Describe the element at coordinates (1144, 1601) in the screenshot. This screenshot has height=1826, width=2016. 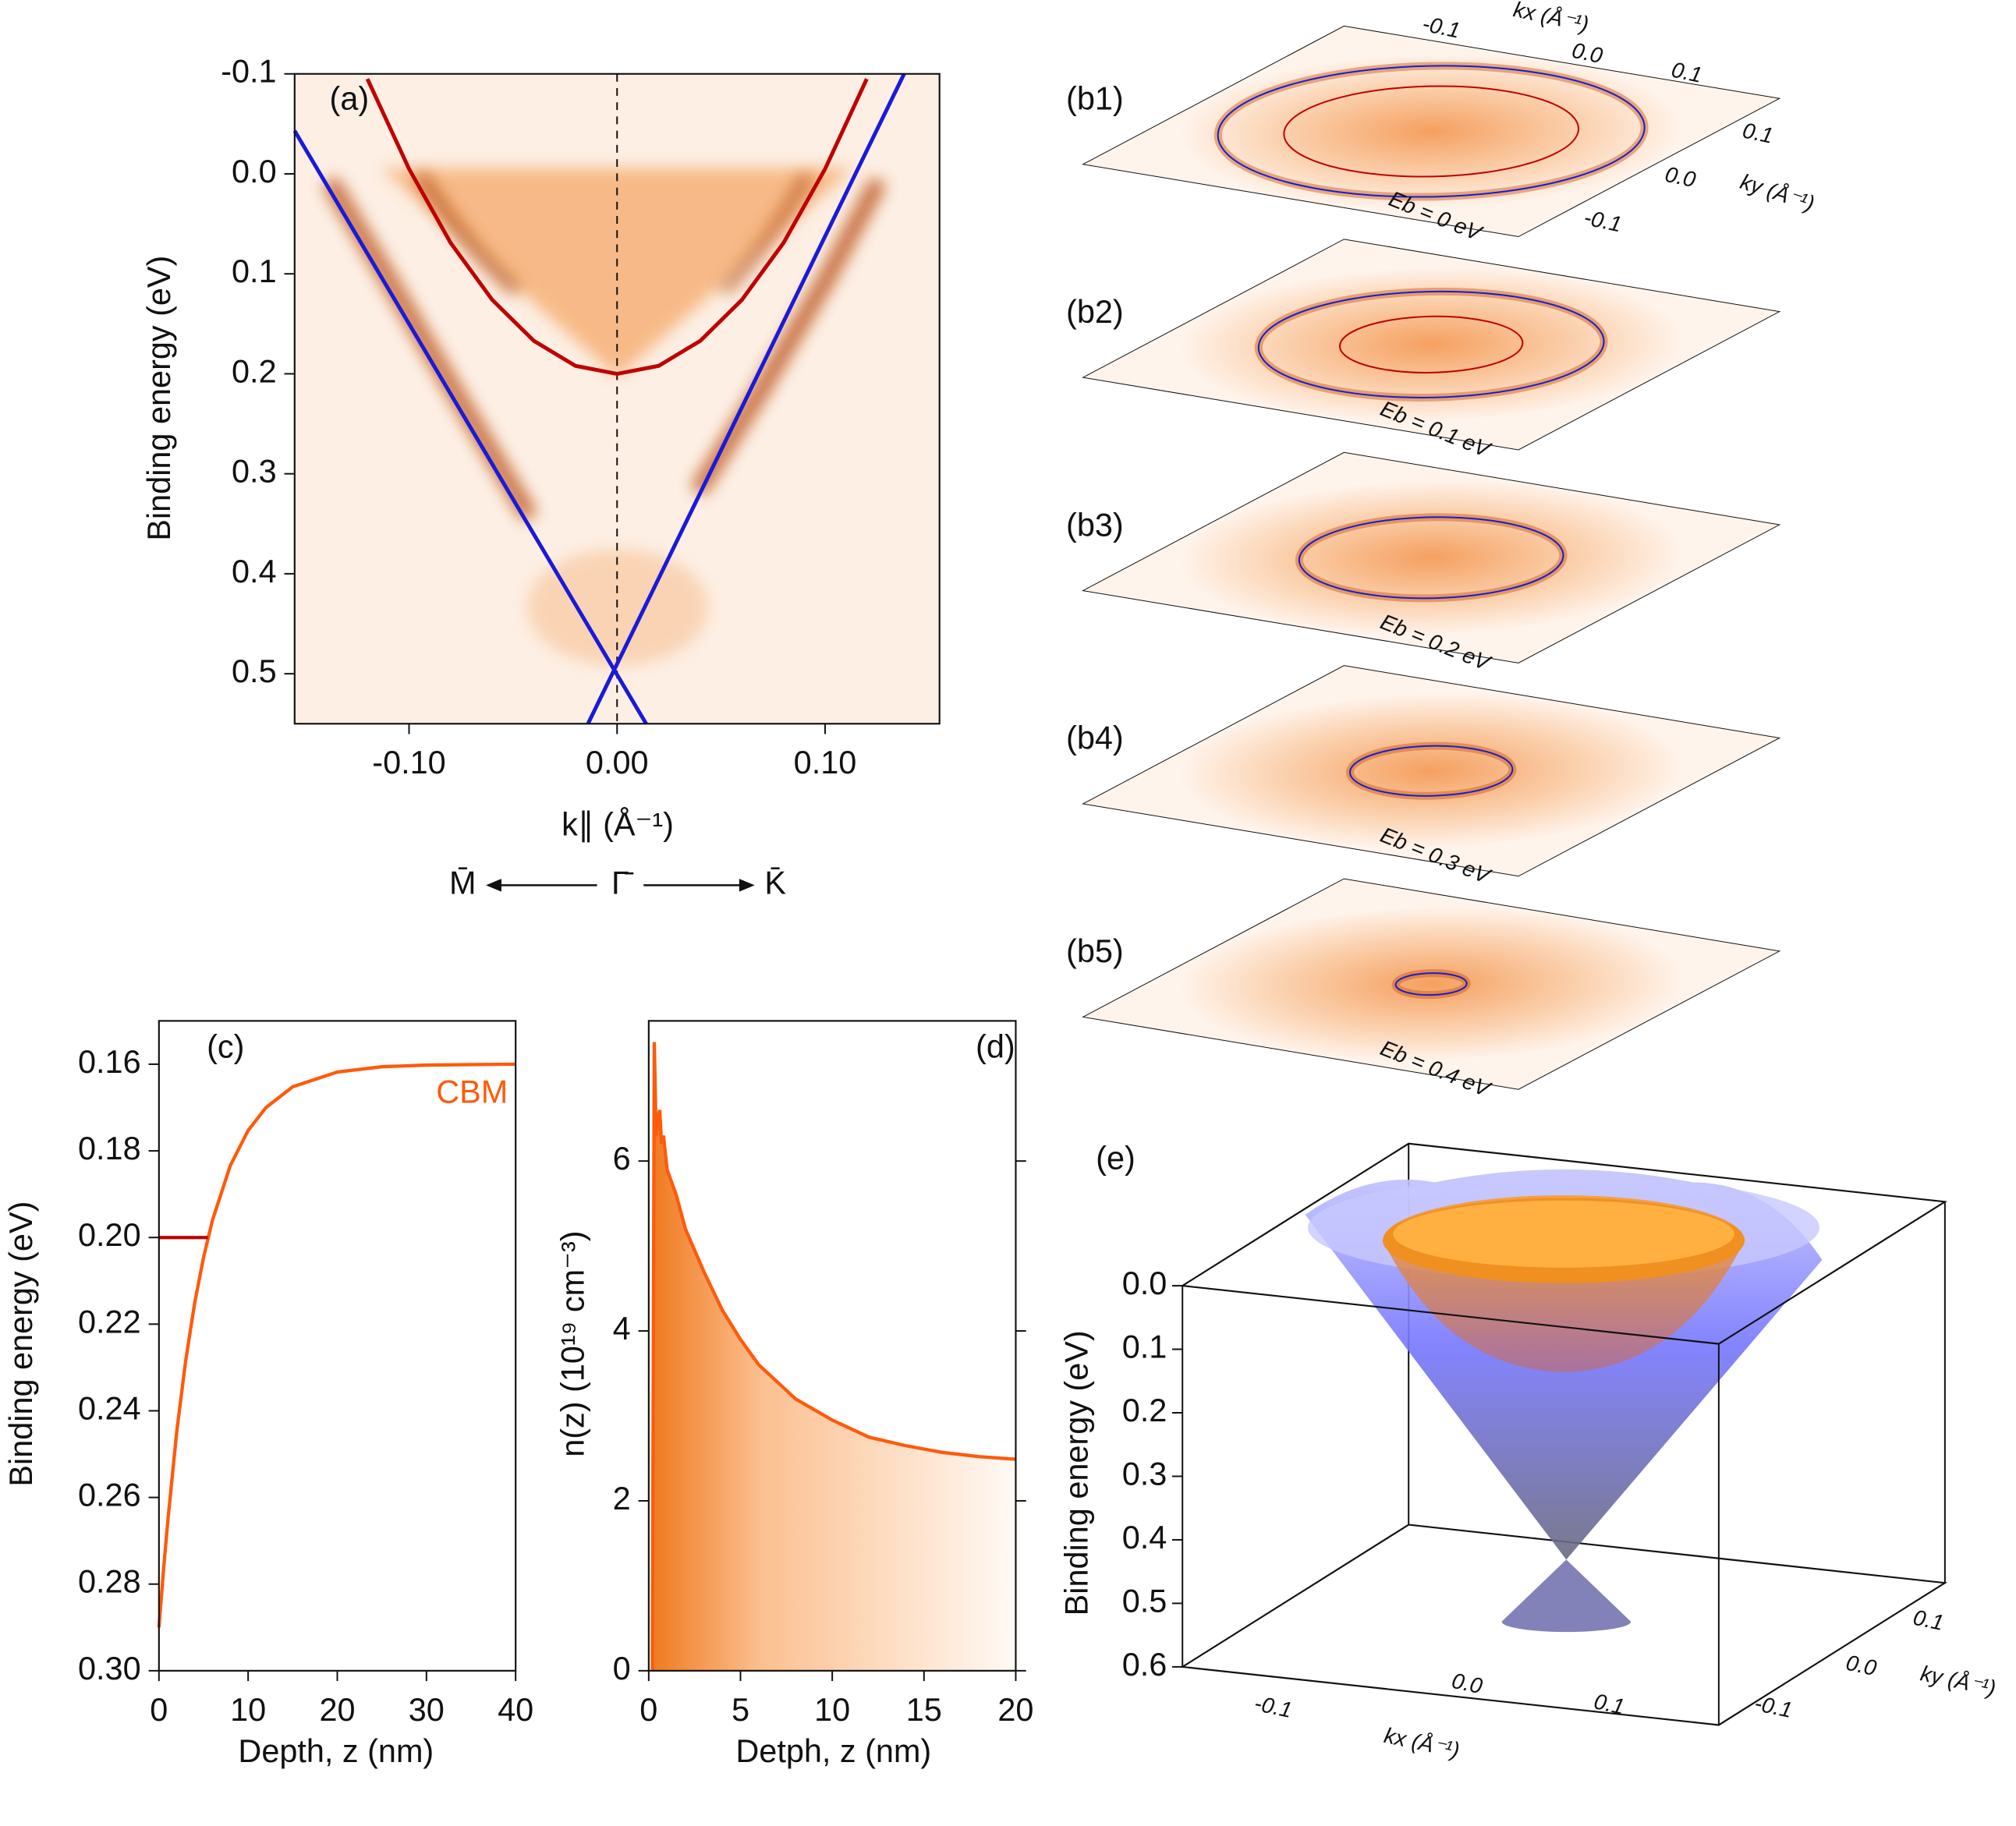
I see `z-tick-label: 0.5` at that location.